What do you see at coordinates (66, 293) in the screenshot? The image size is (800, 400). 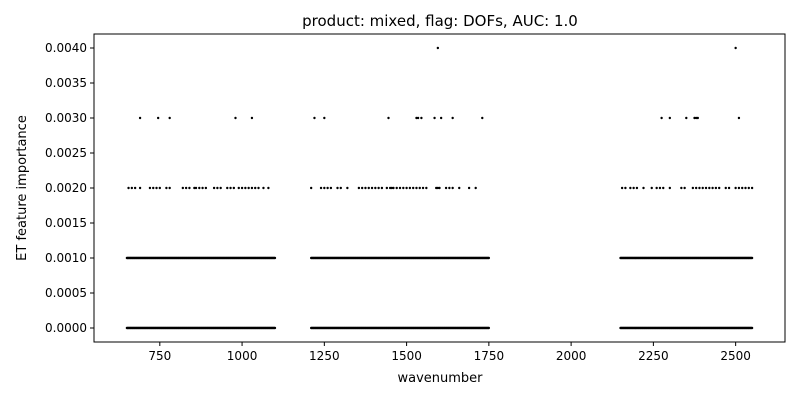 I see `y-tick-label: 0.0005` at bounding box center [66, 293].